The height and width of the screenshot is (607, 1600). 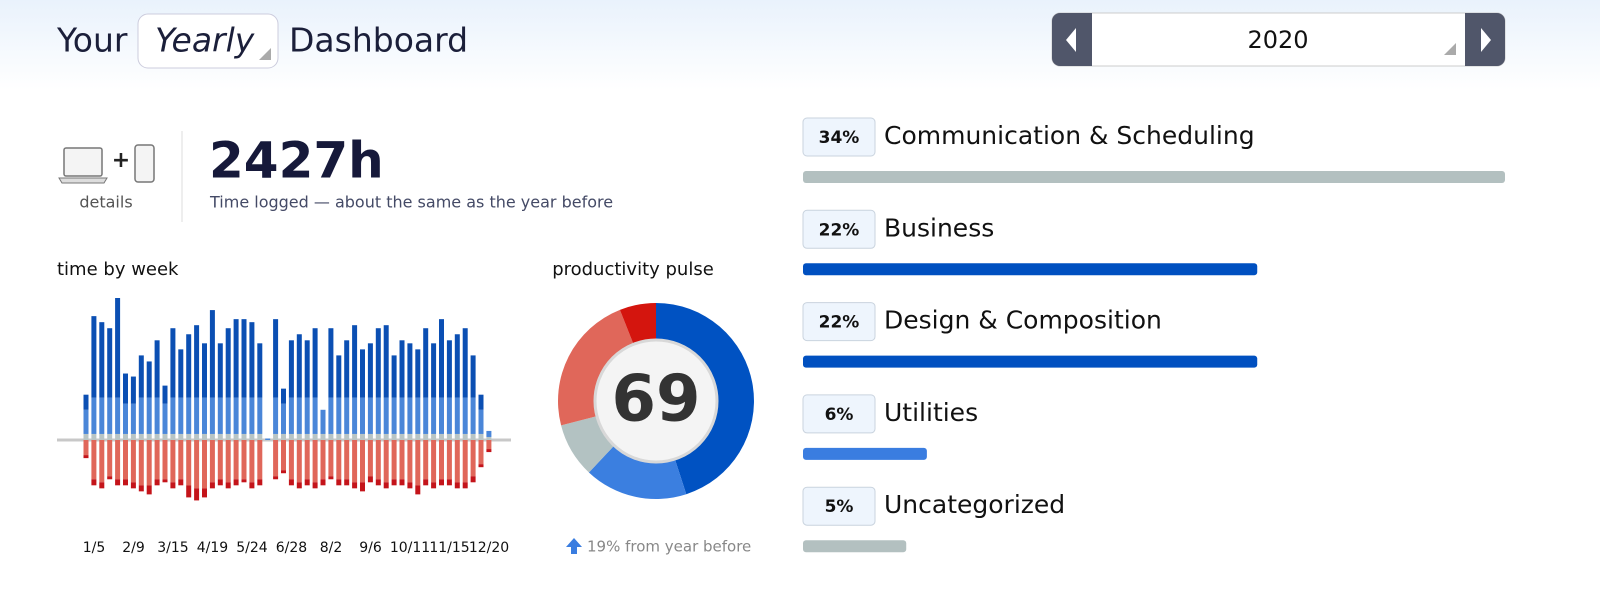 I want to click on year: 2020, so click(x=1277, y=40).